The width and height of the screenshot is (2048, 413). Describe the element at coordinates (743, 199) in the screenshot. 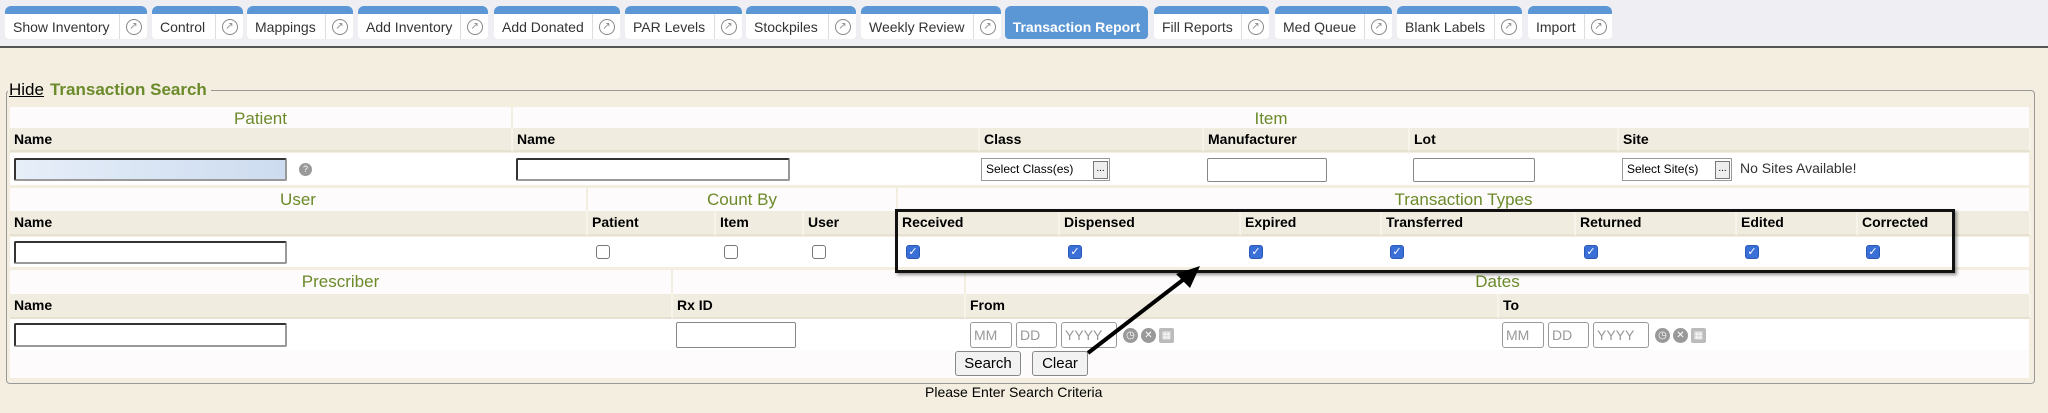

I see `count-by-header: Count By` at that location.